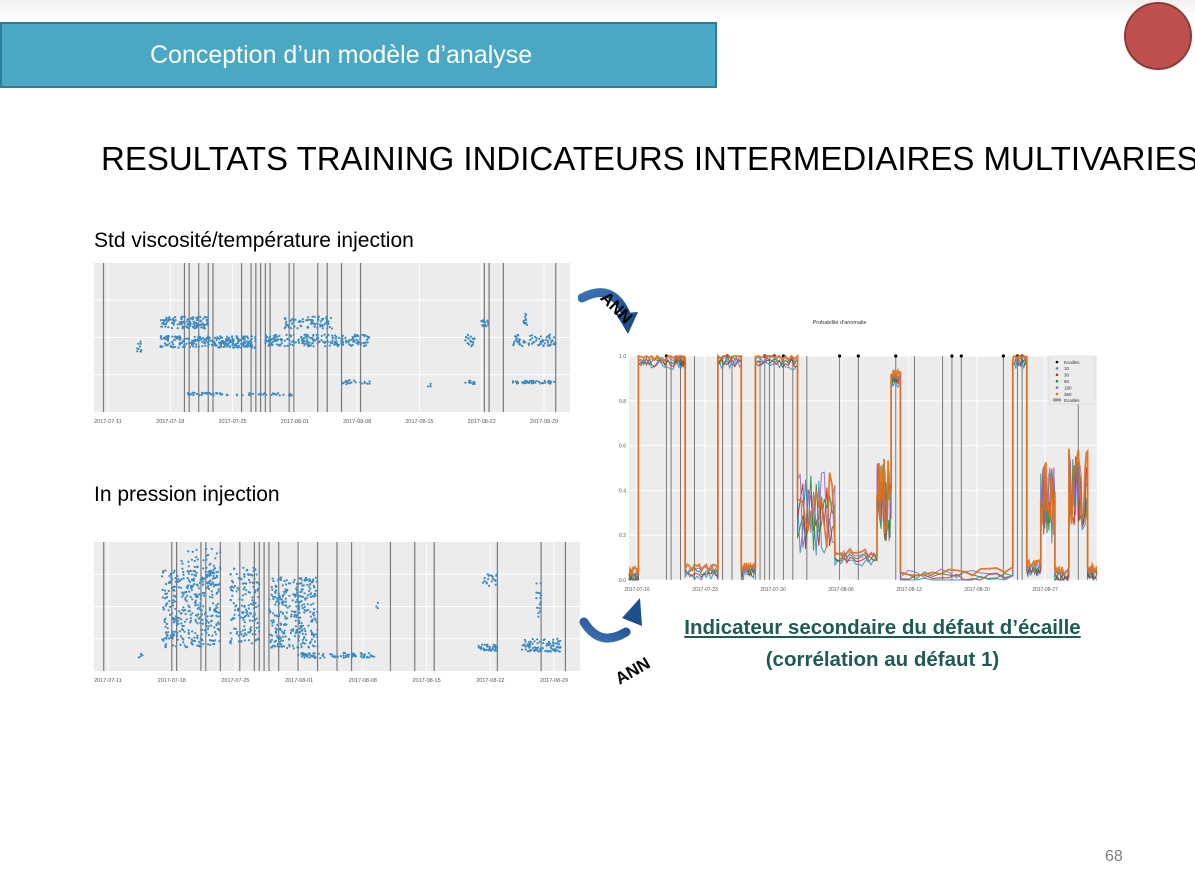 This screenshot has width=1195, height=892. What do you see at coordinates (622, 536) in the screenshot?
I see `y-tick-label: 0.2` at bounding box center [622, 536].